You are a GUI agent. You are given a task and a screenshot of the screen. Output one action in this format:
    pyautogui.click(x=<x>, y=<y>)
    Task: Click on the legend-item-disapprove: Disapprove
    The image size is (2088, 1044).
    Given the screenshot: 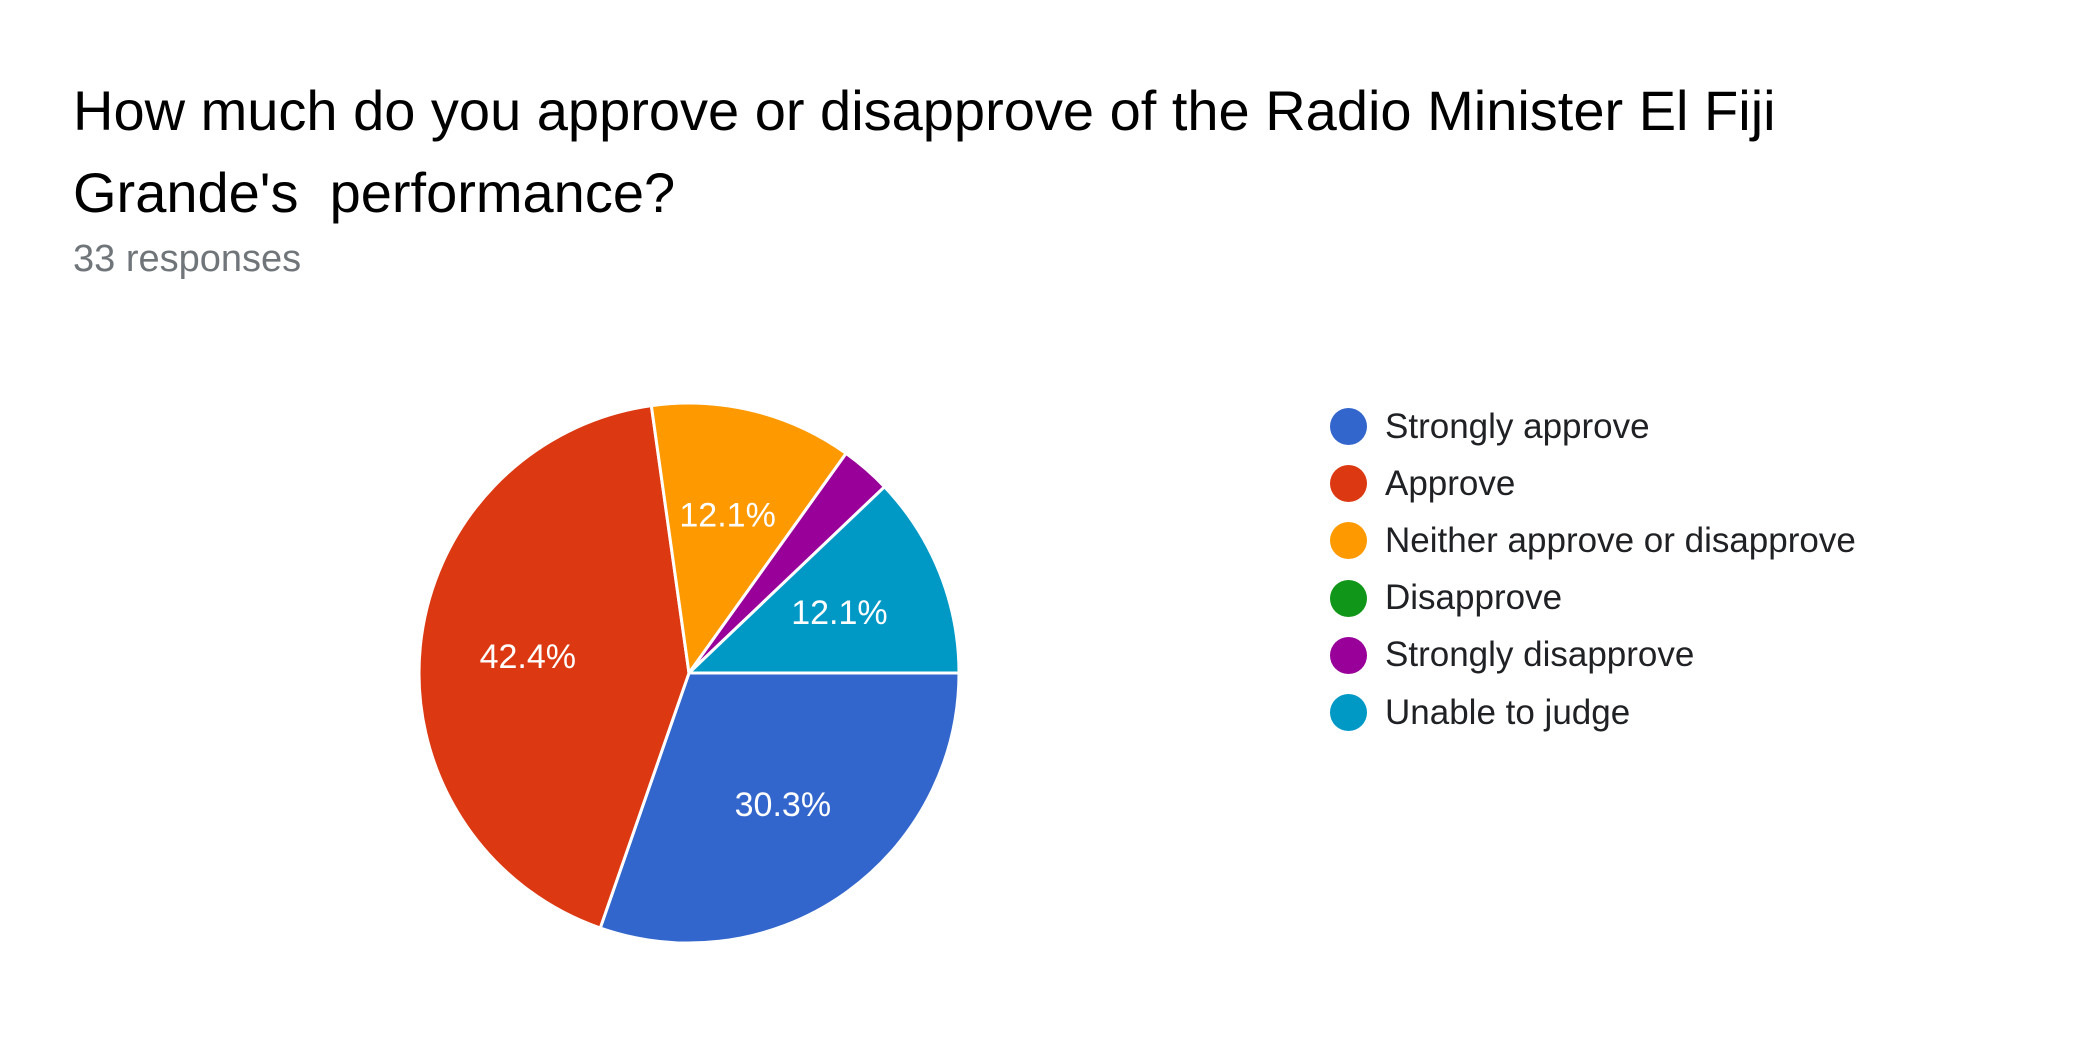 What is the action you would take?
    pyautogui.click(x=1593, y=598)
    